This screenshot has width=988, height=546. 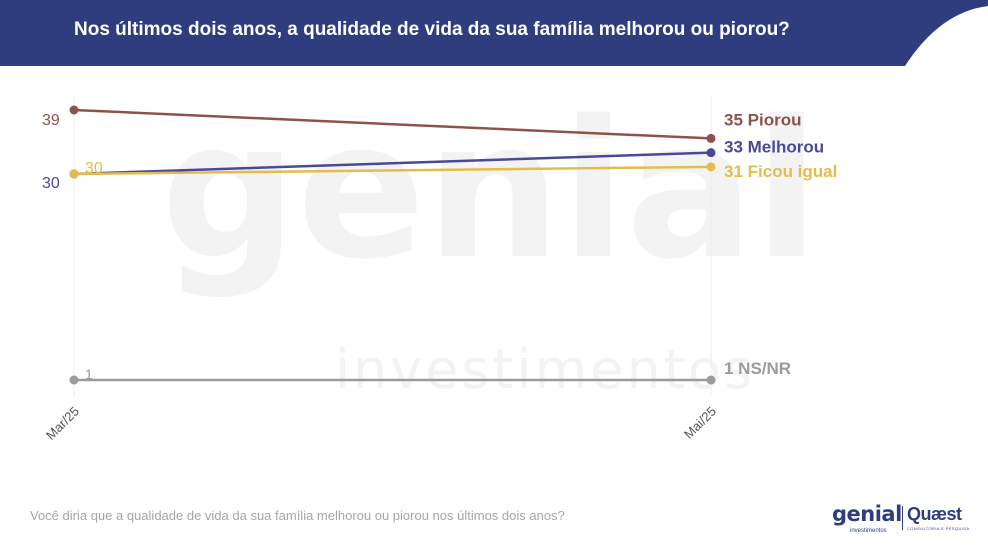 I want to click on x-tick-label: Mar/25, so click(x=62, y=423).